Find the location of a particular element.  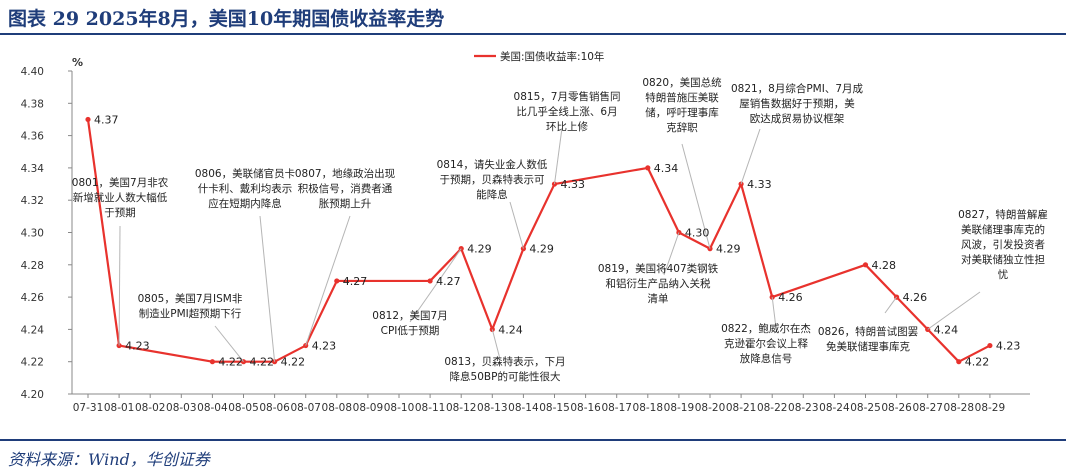

annotation-text-line: 0822，鲍威尔在杰 is located at coordinates (766, 328).